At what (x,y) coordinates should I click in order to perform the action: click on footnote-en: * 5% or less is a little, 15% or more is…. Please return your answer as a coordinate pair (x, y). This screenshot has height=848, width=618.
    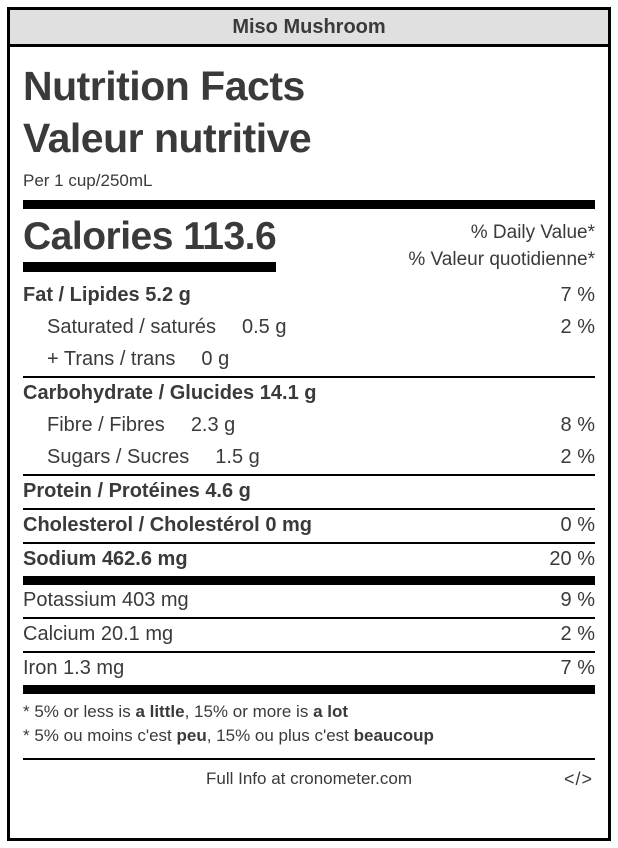
    Looking at the image, I should click on (186, 711).